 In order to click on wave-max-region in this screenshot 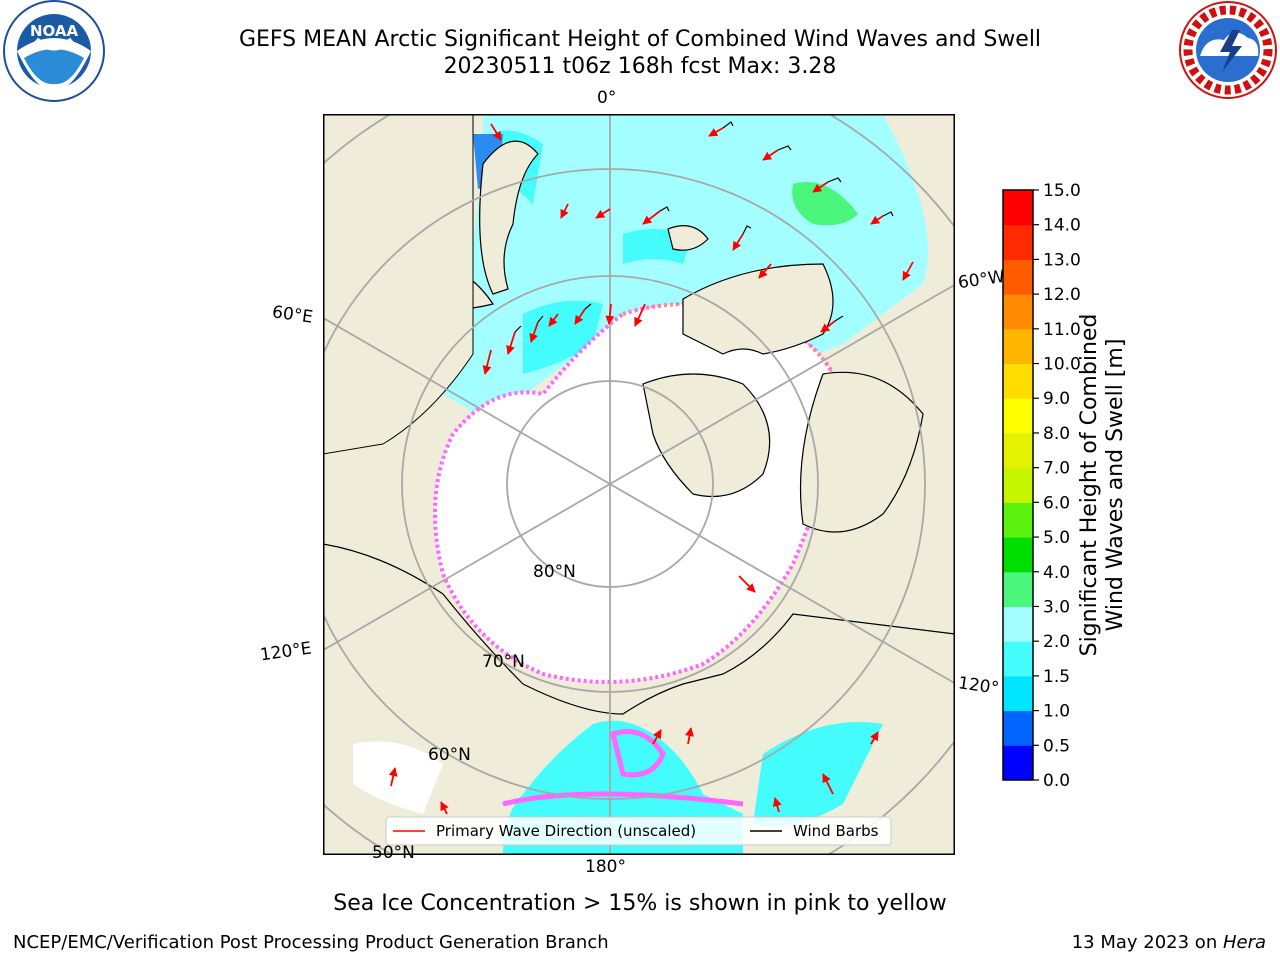, I will do `click(825, 204)`.